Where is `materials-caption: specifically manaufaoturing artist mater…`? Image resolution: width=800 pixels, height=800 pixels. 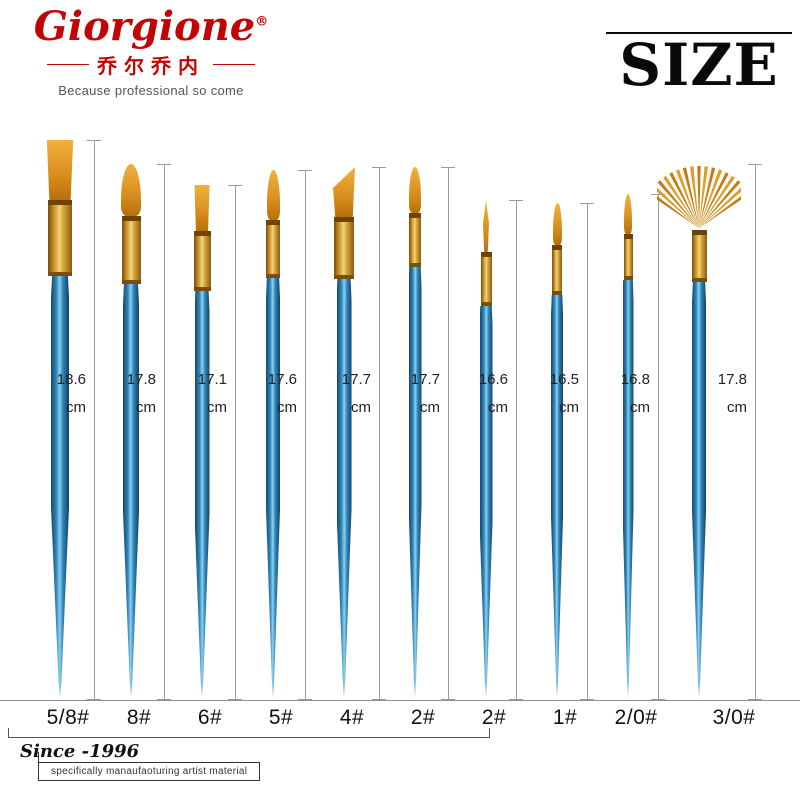 materials-caption: specifically manaufaoturing artist mater… is located at coordinates (149, 771).